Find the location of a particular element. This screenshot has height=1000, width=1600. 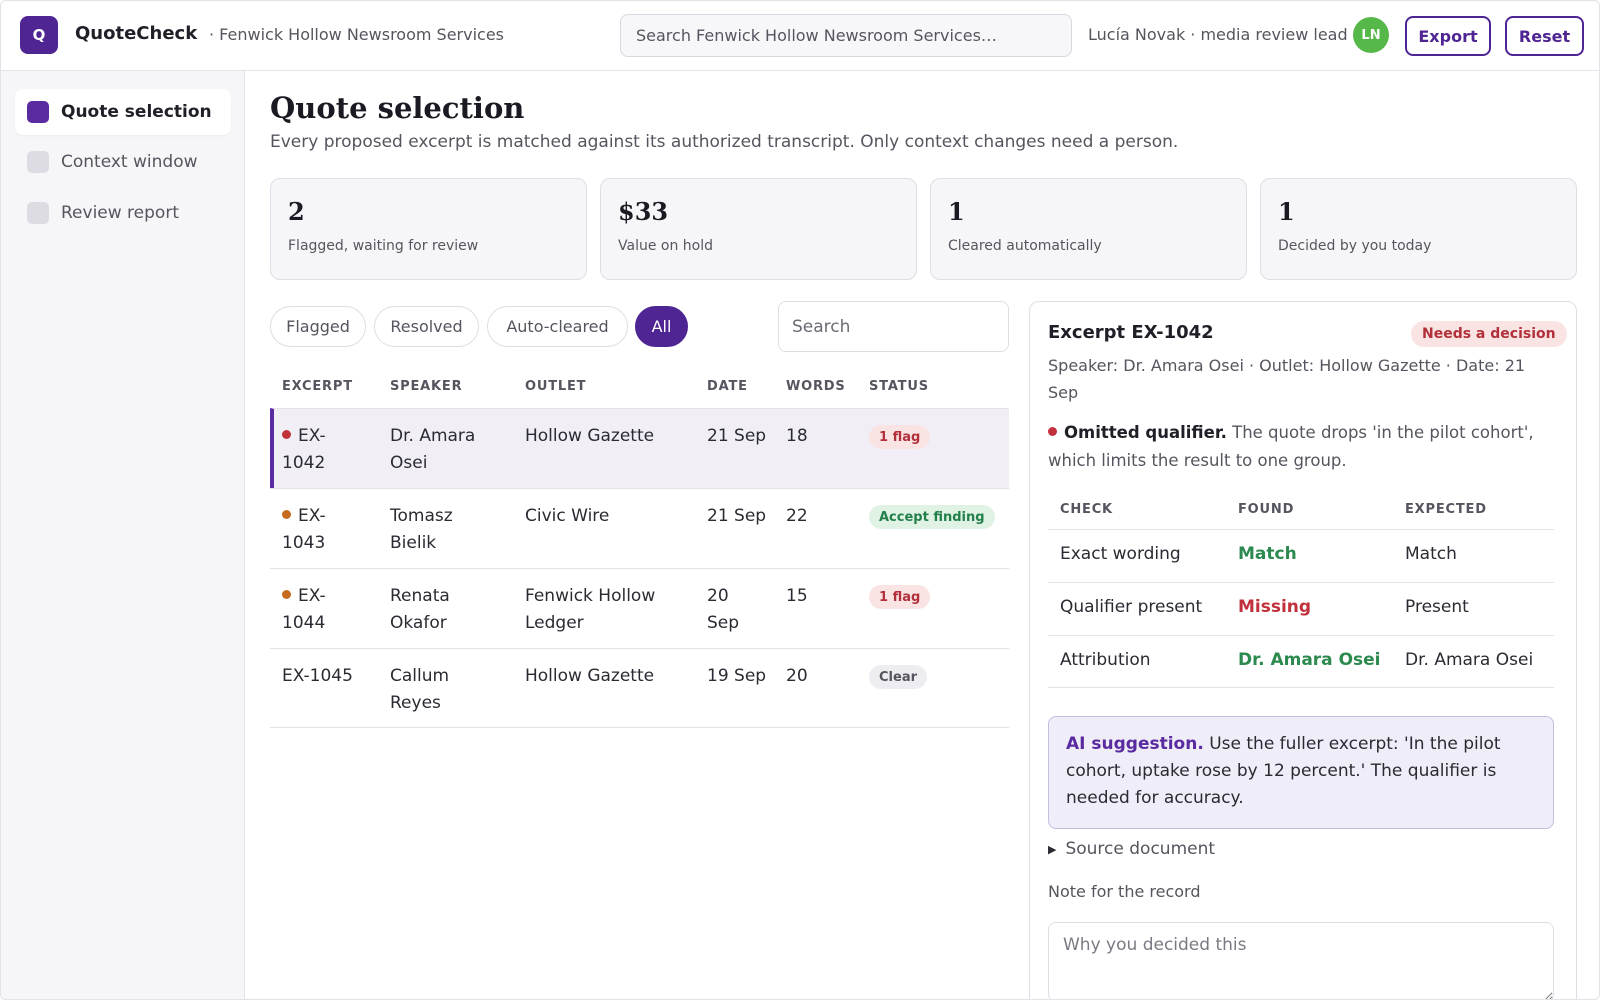

check-expected: Match is located at coordinates (1431, 554).